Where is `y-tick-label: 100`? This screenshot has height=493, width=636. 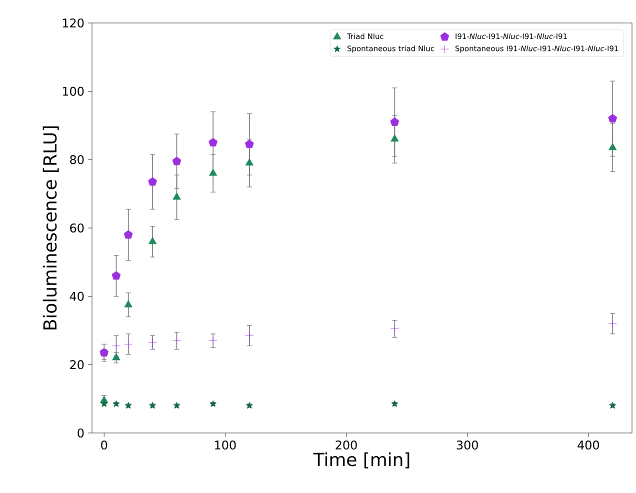
y-tick-label: 100 is located at coordinates (73, 91).